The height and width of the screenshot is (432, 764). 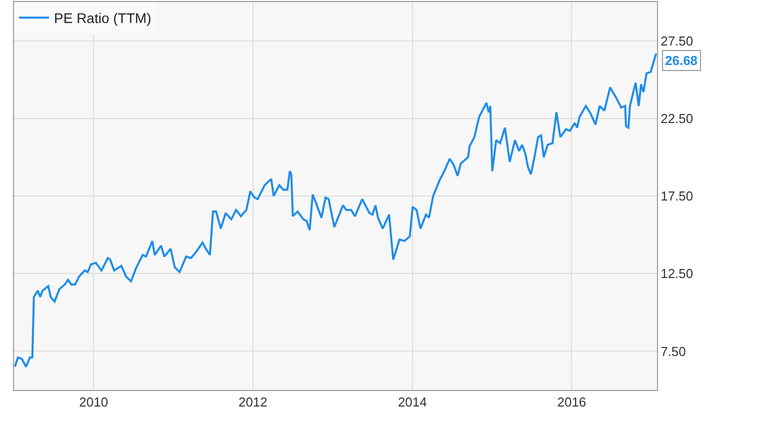 What do you see at coordinates (412, 402) in the screenshot?
I see `x-tick-label: 2014` at bounding box center [412, 402].